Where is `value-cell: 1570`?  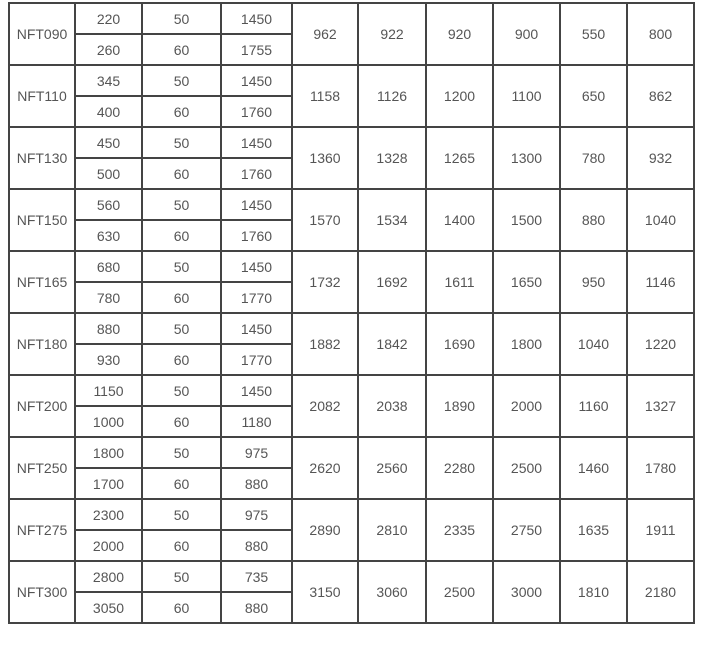
value-cell: 1570 is located at coordinates (325, 220).